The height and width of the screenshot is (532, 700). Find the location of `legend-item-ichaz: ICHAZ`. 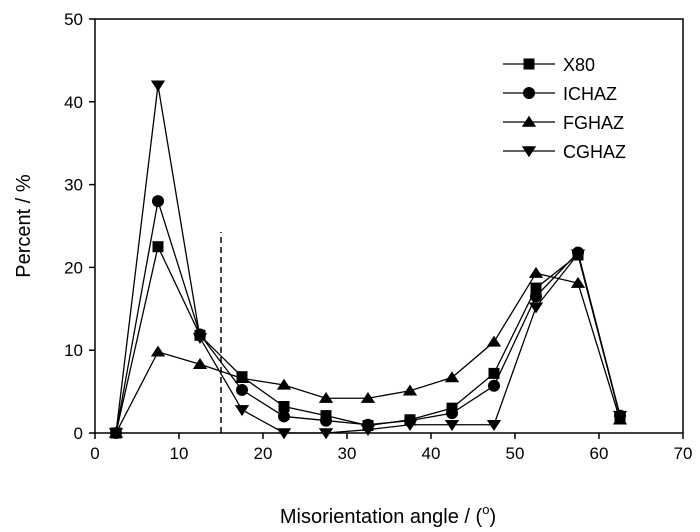

legend-item-ichaz: ICHAZ is located at coordinates (560, 94).